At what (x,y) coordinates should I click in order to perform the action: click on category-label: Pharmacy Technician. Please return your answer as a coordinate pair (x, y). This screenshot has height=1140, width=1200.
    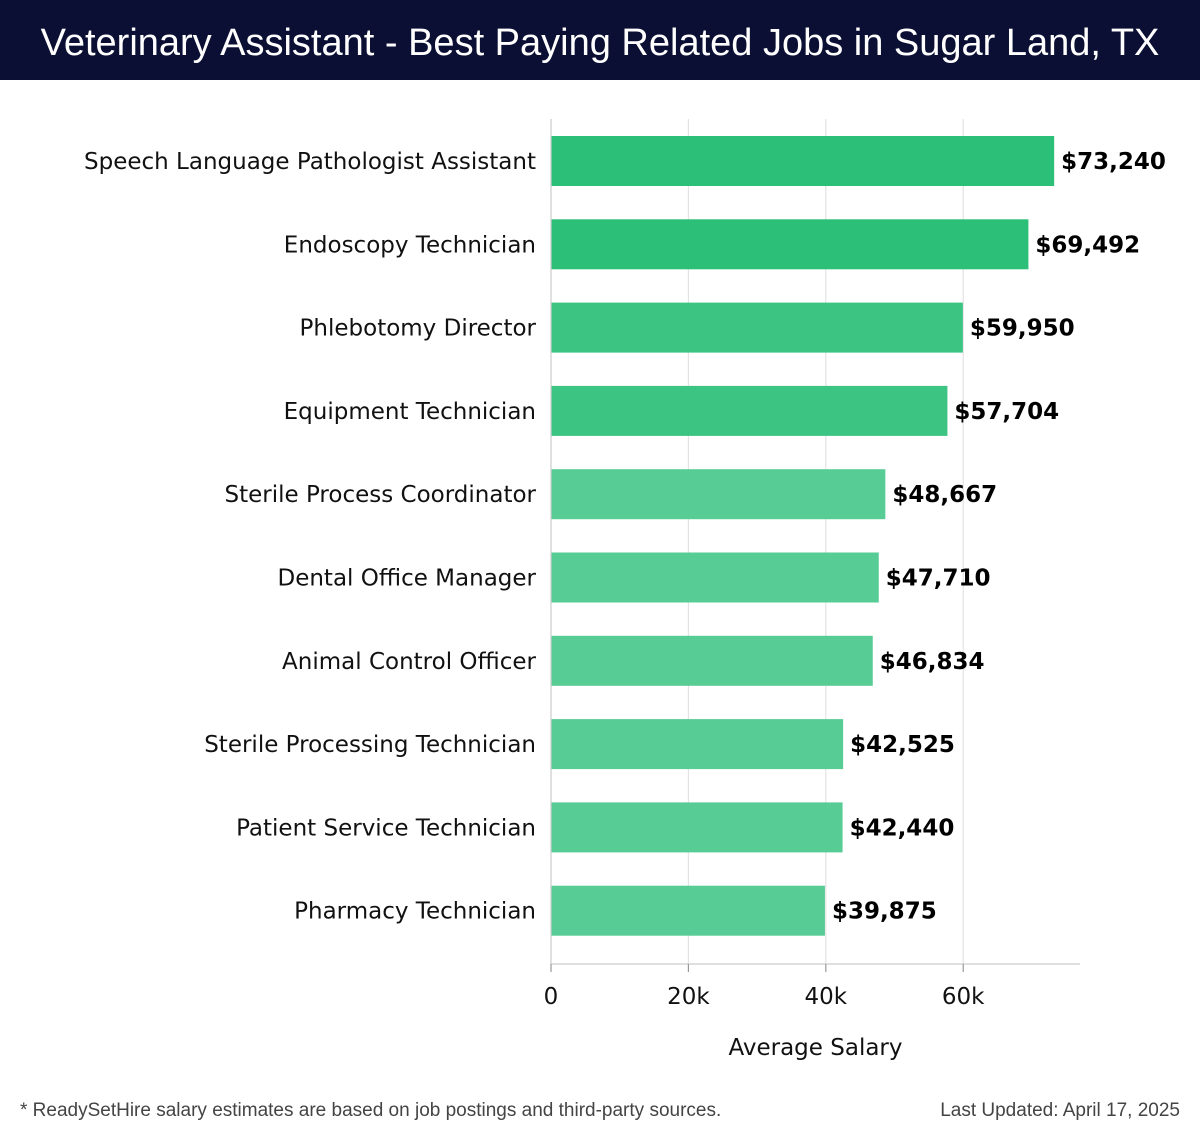
    Looking at the image, I should click on (415, 912).